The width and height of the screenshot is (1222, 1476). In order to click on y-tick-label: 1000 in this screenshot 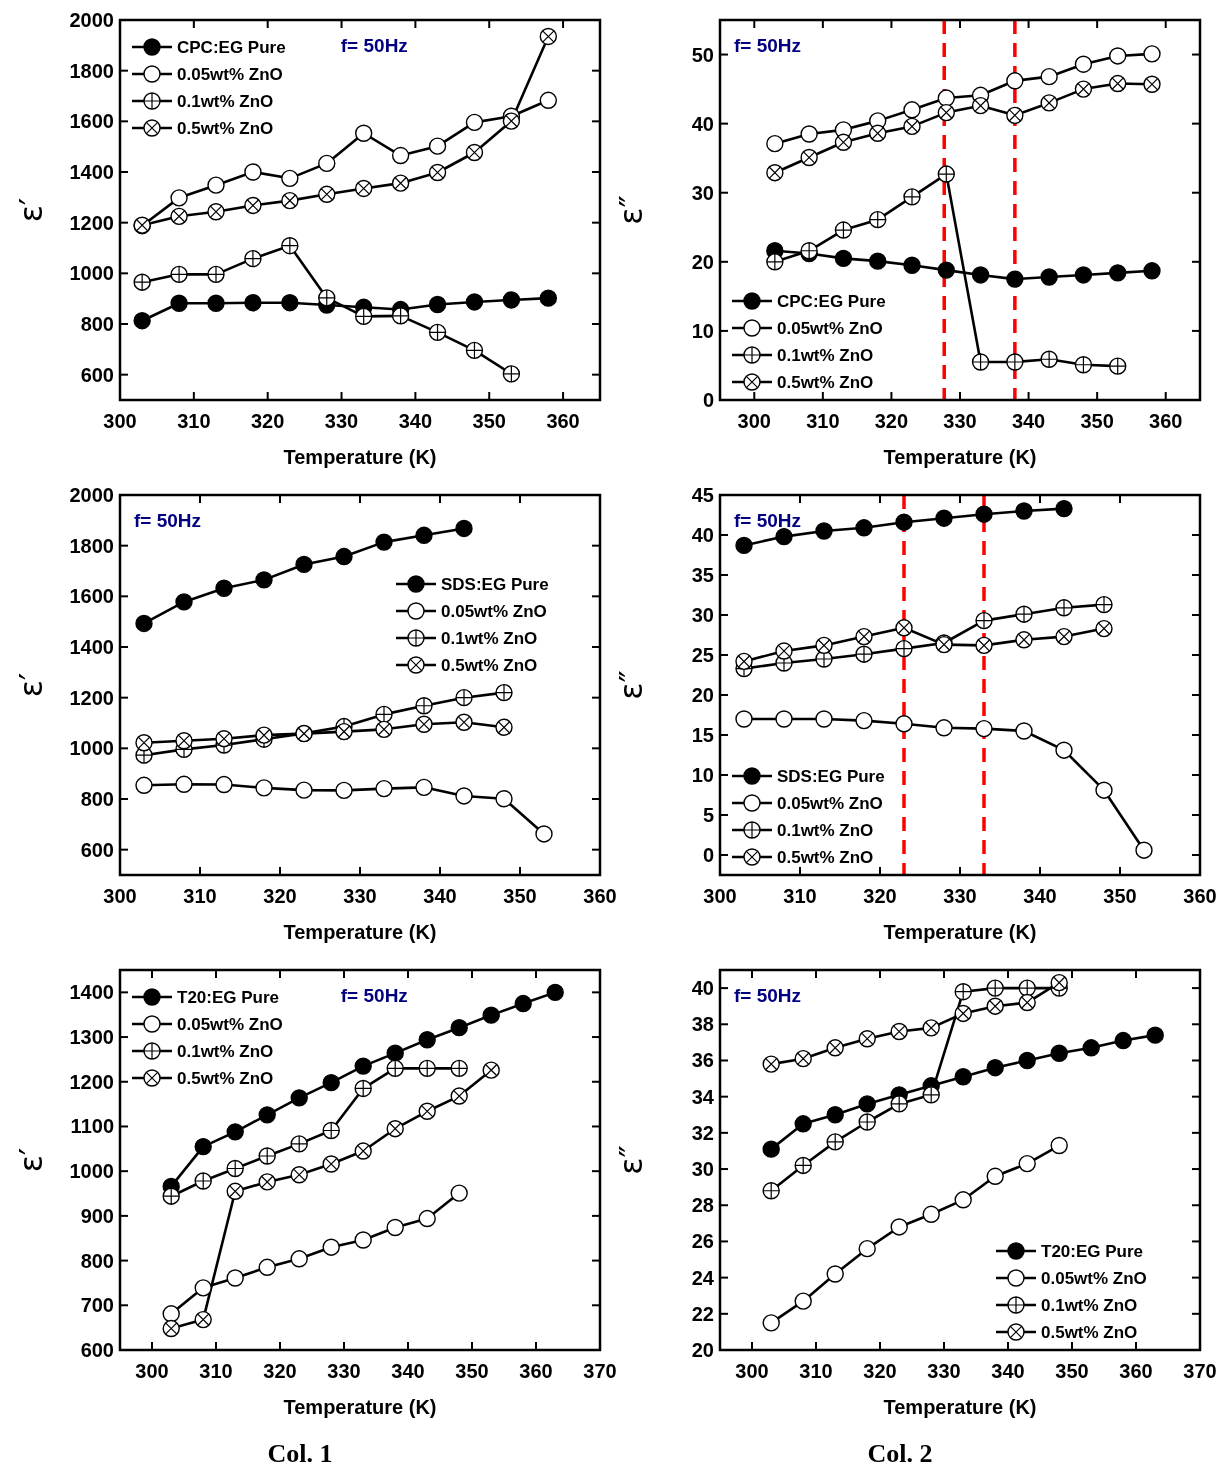, I will do `click(91, 748)`.